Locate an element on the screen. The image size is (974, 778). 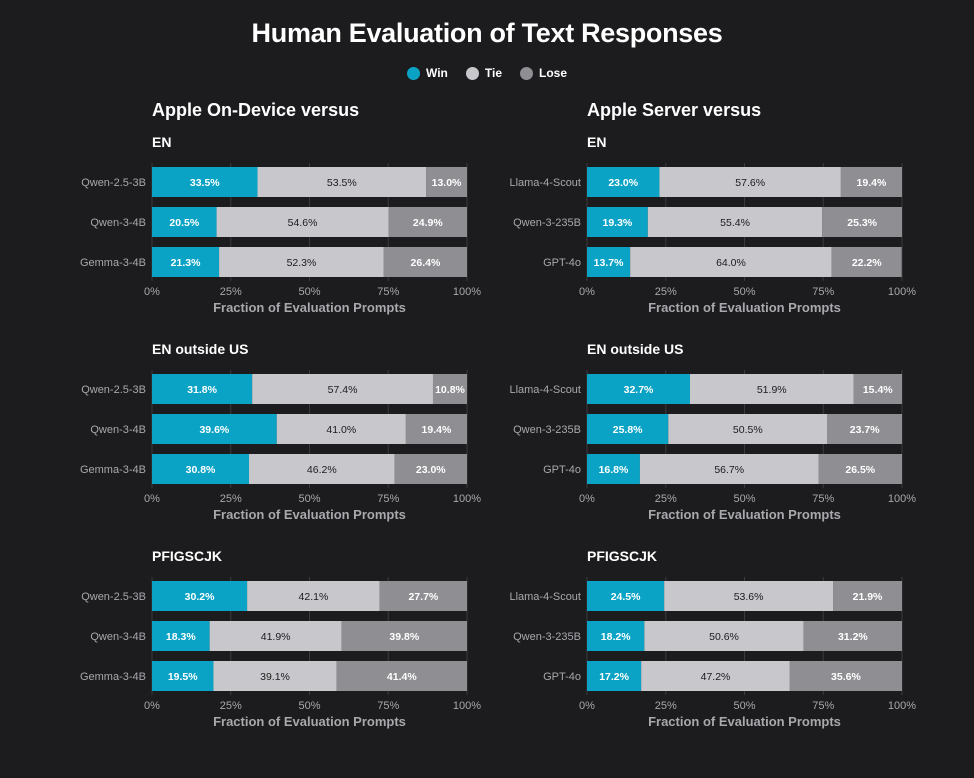
panel-6-bar-lose-qwen-3-235b is located at coordinates (852, 636).